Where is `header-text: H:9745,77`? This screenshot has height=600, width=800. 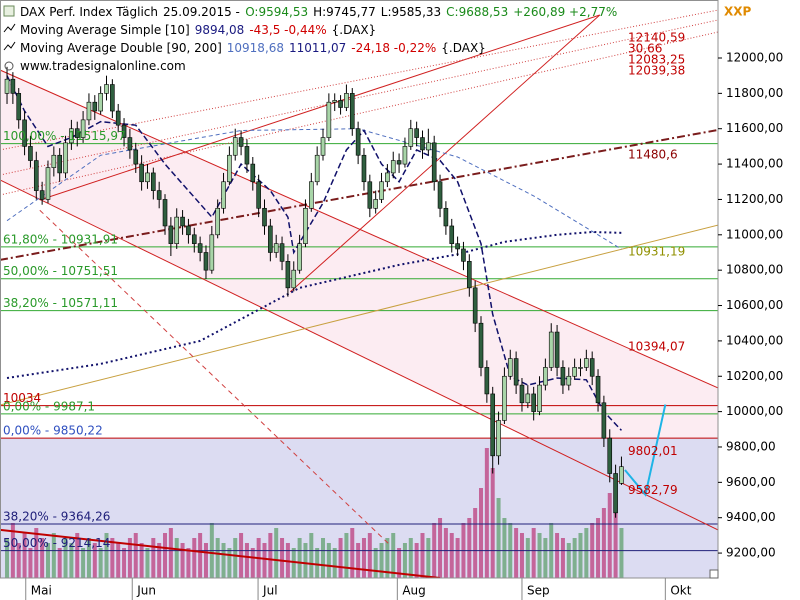 header-text: H:9745,77 is located at coordinates (344, 12).